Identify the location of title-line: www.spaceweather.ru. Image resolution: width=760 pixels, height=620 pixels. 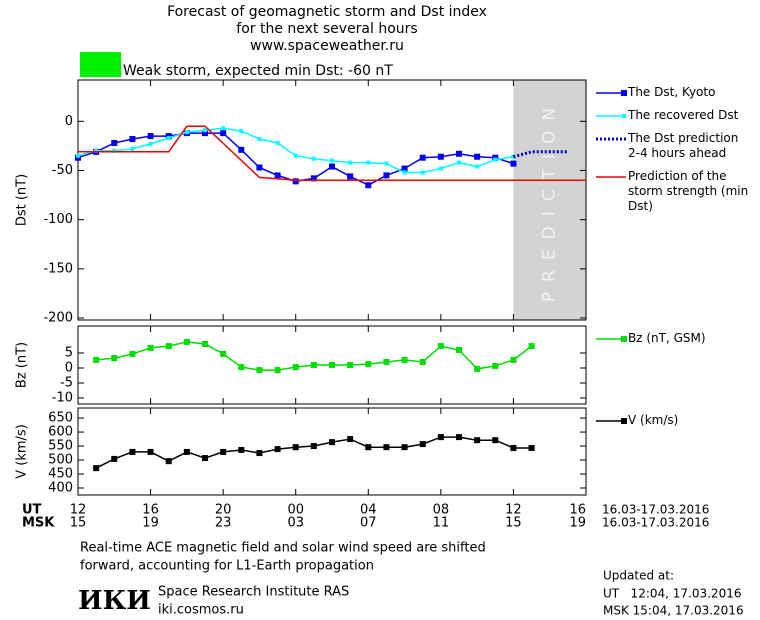
(327, 46).